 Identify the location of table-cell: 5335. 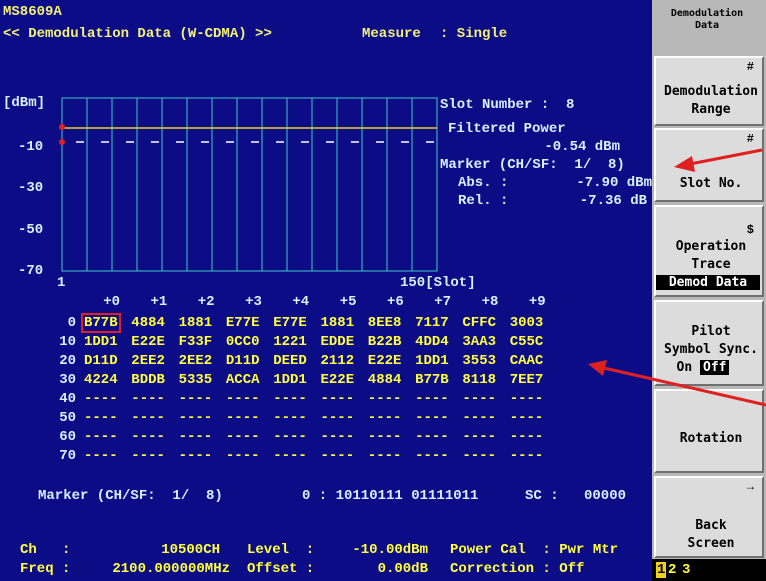
(195, 380).